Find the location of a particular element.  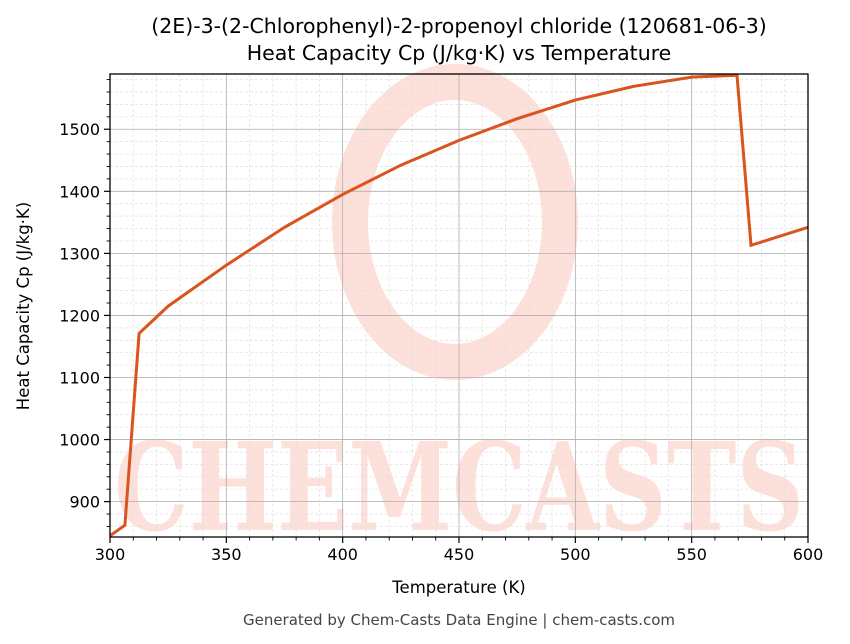

y-axis-label: Heat Capacity Cp (J/kg·K) is located at coordinates (23, 306).